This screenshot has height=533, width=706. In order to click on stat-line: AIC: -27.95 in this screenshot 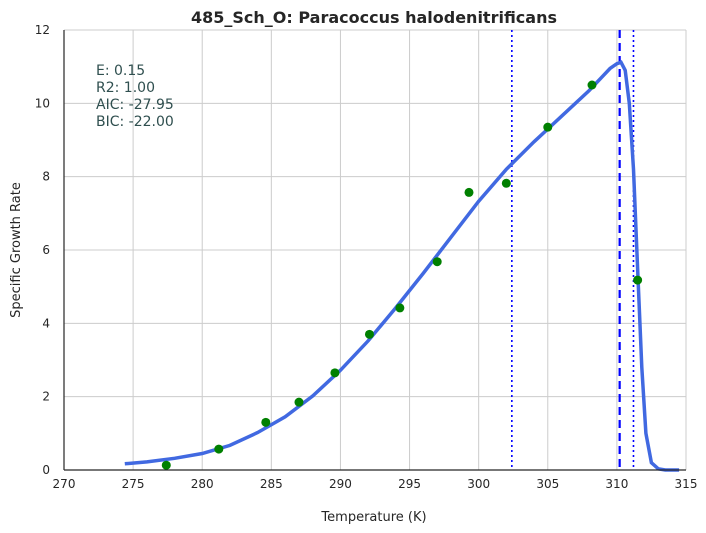, I will do `click(135, 105)`.